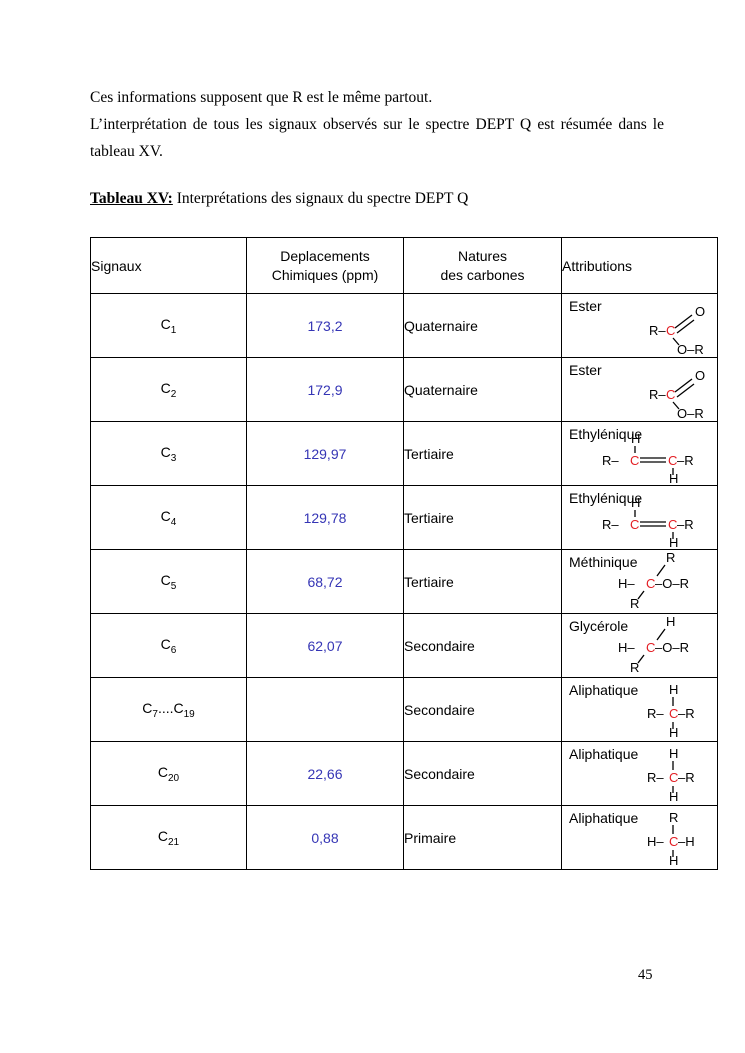  I want to click on signal-cell: C6, so click(168, 645).